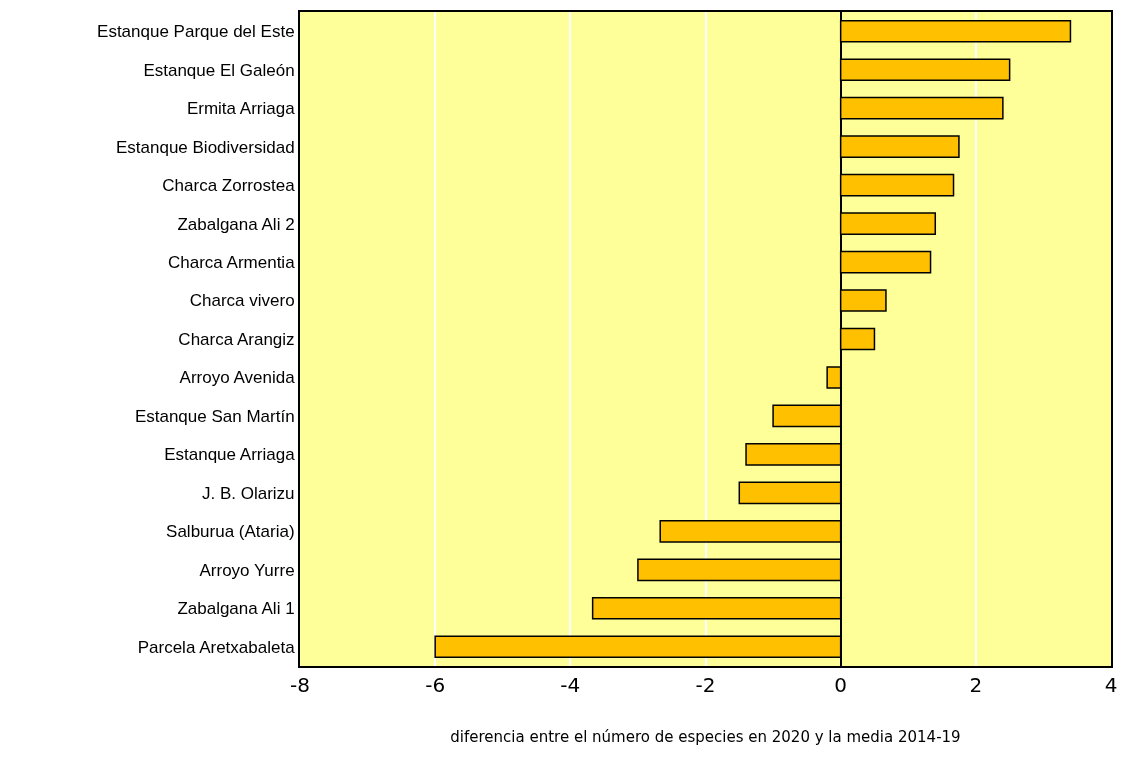 The width and height of the screenshot is (1127, 776). I want to click on y-tick-label: Estanque San Martín, so click(214, 416).